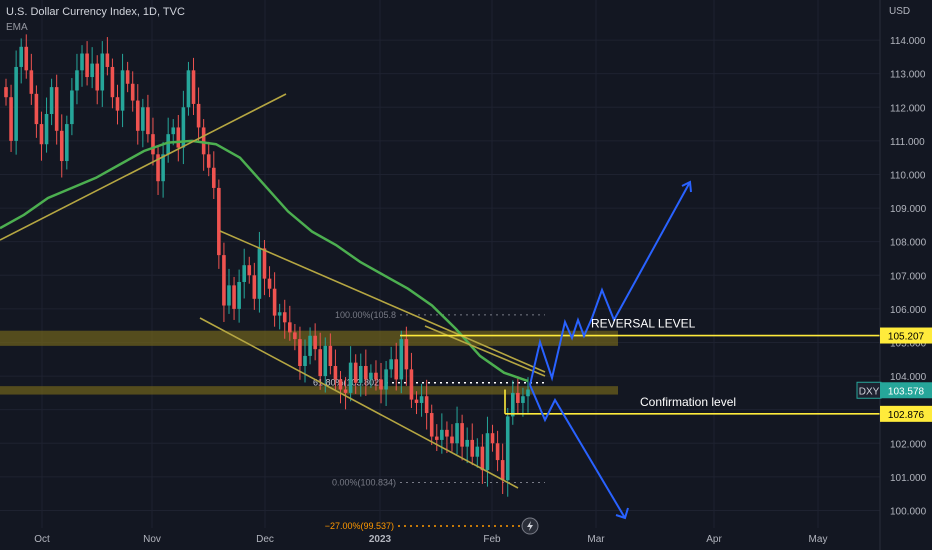 The image size is (932, 550). I want to click on symbol-tag: DXY, so click(869, 391).